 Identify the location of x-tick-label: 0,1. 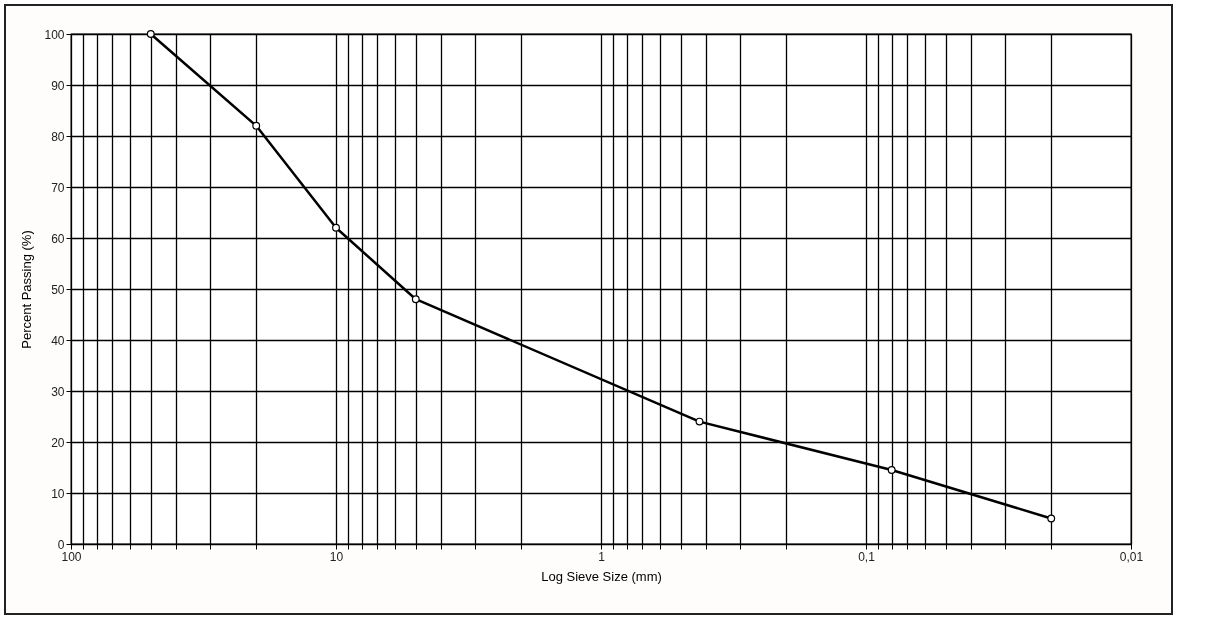
(867, 556).